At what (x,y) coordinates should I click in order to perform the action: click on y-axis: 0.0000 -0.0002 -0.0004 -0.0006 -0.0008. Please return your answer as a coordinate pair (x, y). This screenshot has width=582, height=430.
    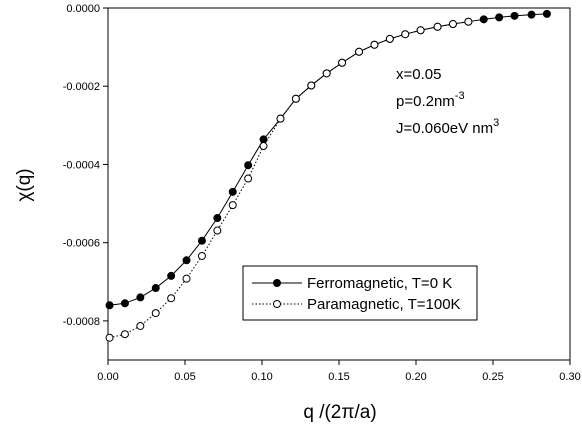
    Looking at the image, I should click on (85, 165).